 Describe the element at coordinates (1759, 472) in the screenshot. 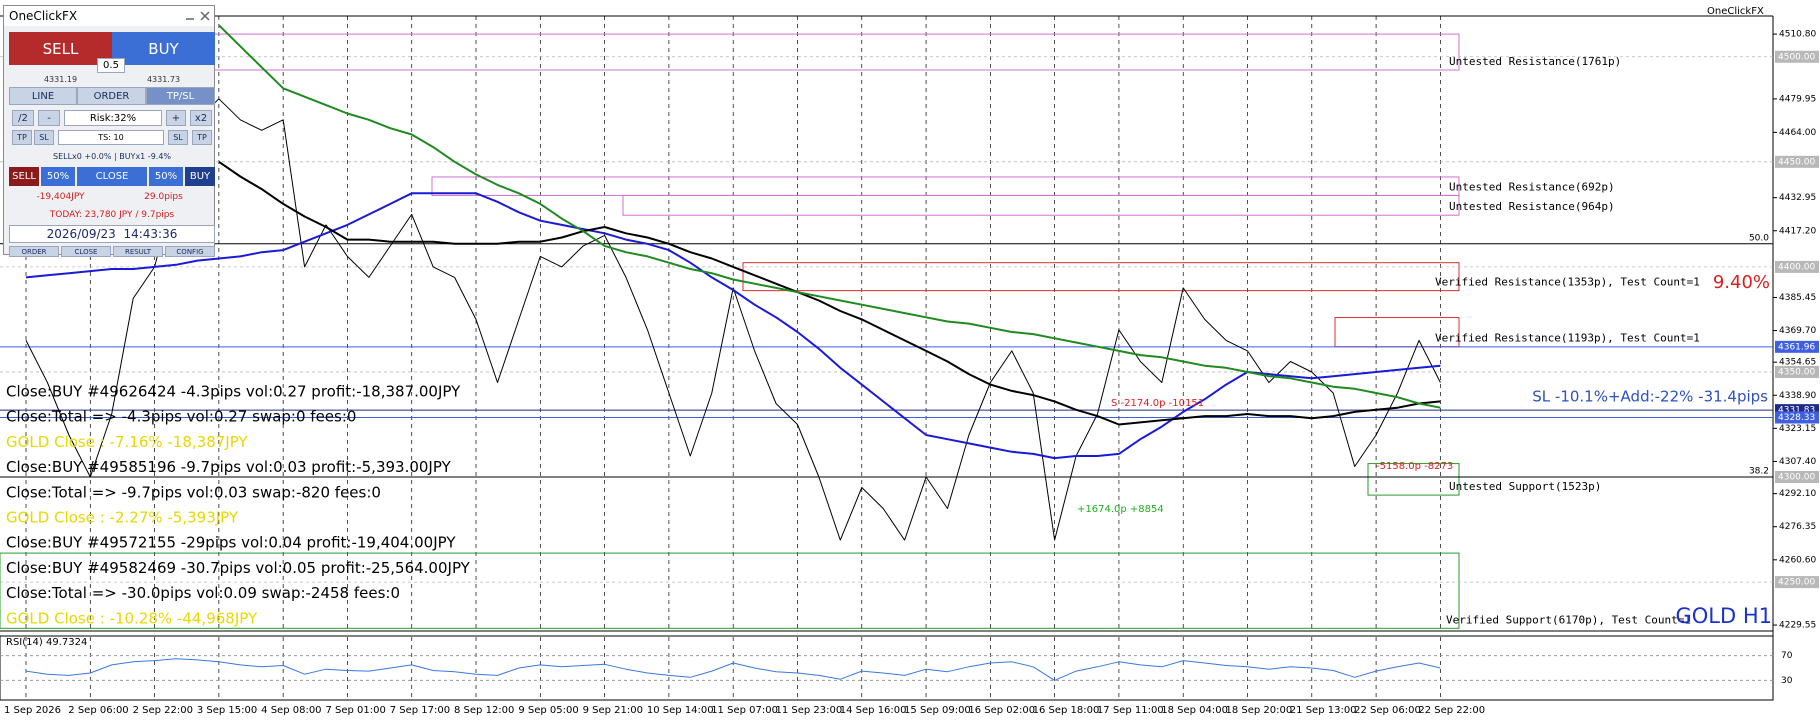

I see `fib-label: 38.2` at that location.